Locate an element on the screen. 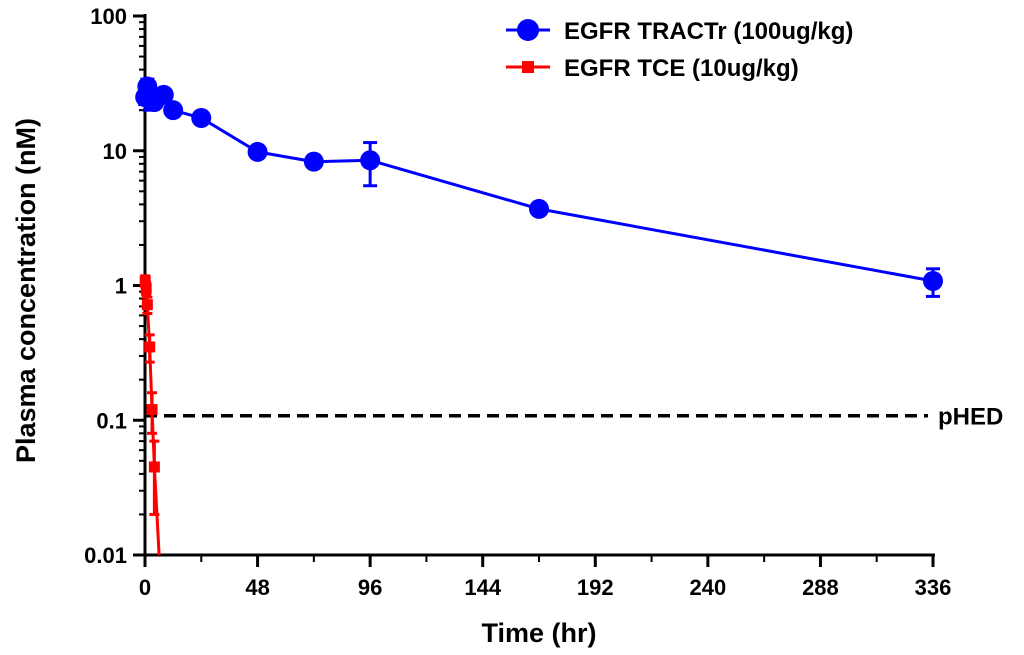  y-tick-label: 1 is located at coordinates (121, 286).